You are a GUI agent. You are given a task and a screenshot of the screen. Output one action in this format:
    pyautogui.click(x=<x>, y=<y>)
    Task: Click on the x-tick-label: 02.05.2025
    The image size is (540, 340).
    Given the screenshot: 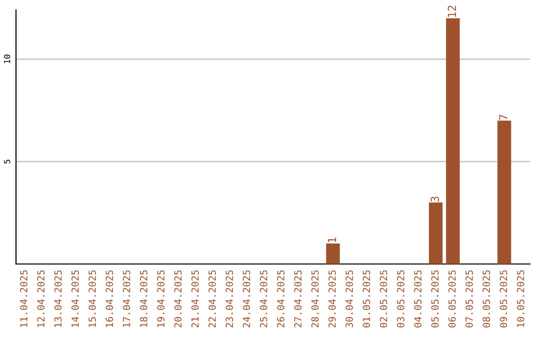 What is the action you would take?
    pyautogui.click(x=384, y=299)
    